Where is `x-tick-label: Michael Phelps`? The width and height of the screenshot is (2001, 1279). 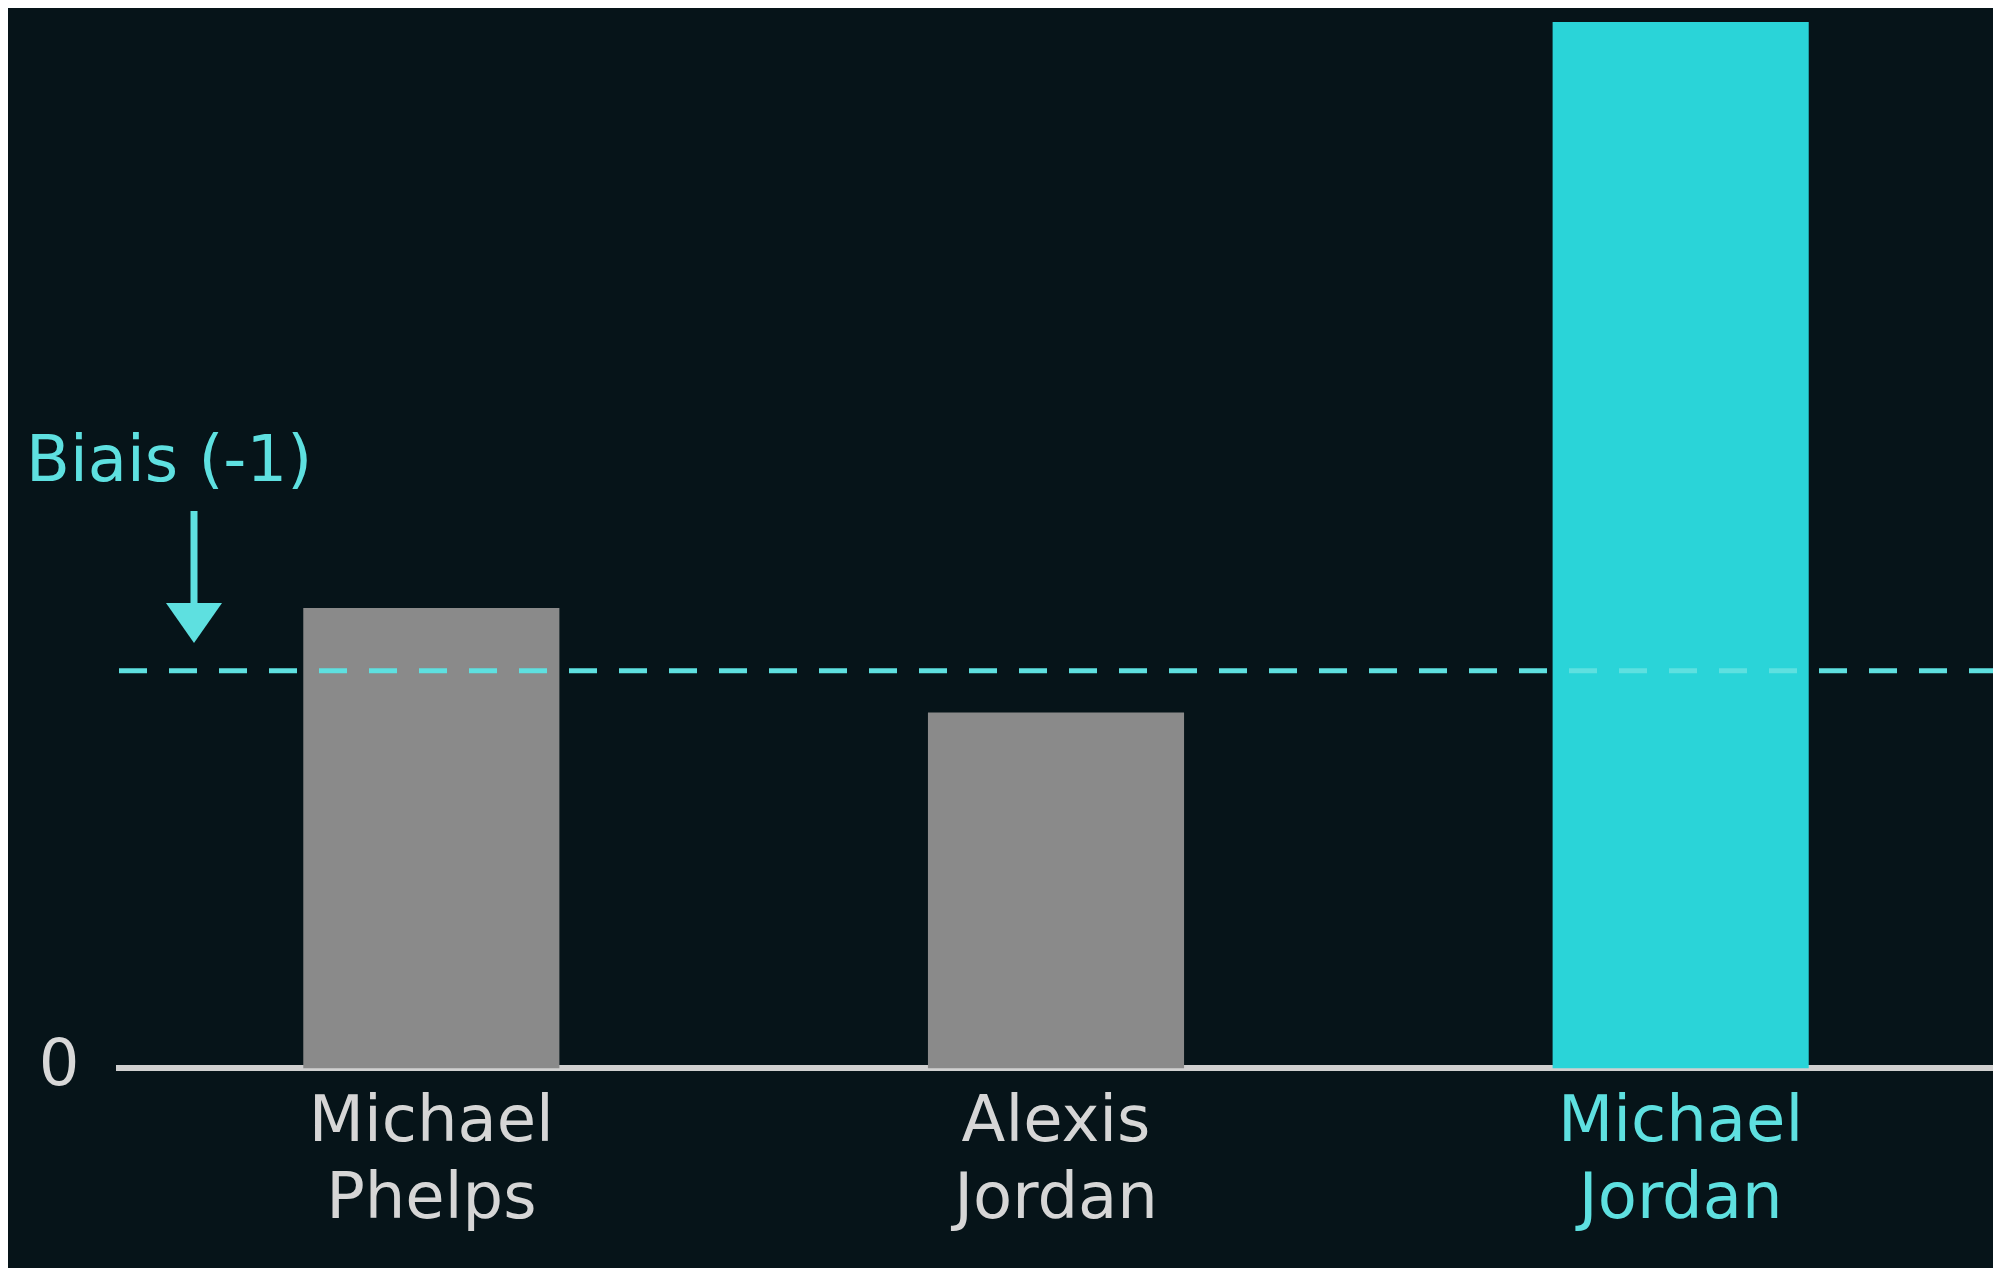 x-tick-label: Michael Phelps is located at coordinates (431, 1158).